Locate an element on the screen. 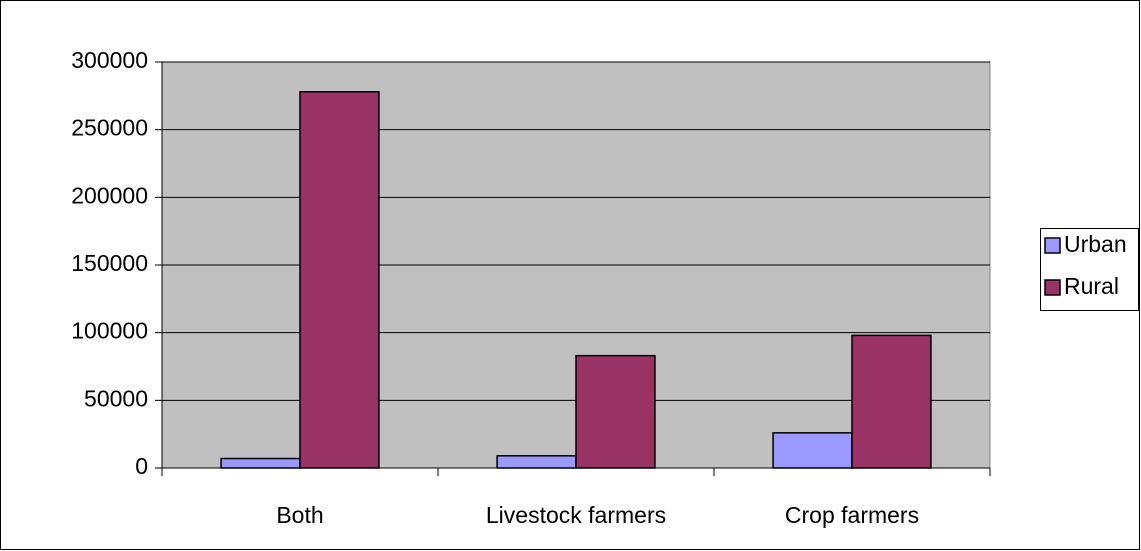  y-tick-label: 250000 is located at coordinates (109, 128).